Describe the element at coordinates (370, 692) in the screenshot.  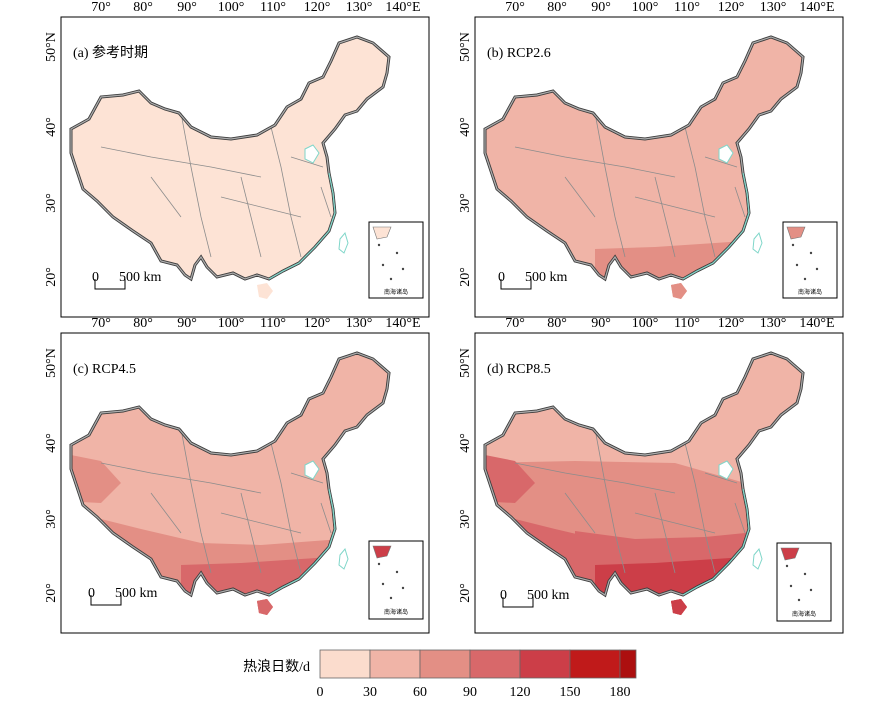
I see `colorbar-tick-label: 30` at that location.